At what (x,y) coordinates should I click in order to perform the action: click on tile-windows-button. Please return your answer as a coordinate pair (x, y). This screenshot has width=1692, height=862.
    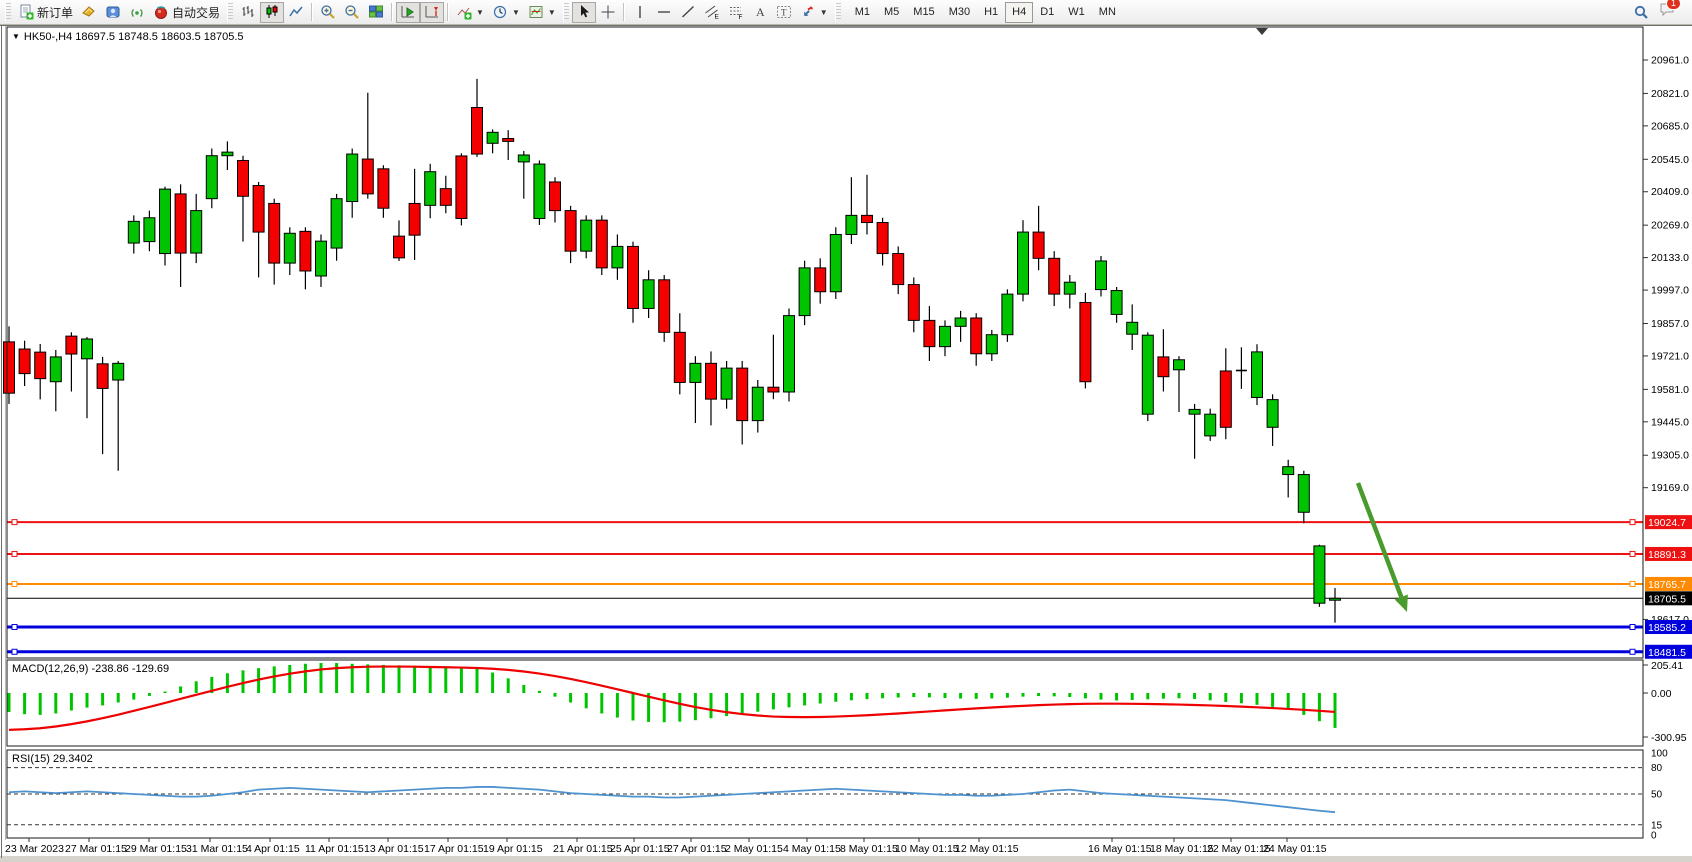
    Looking at the image, I should click on (376, 12).